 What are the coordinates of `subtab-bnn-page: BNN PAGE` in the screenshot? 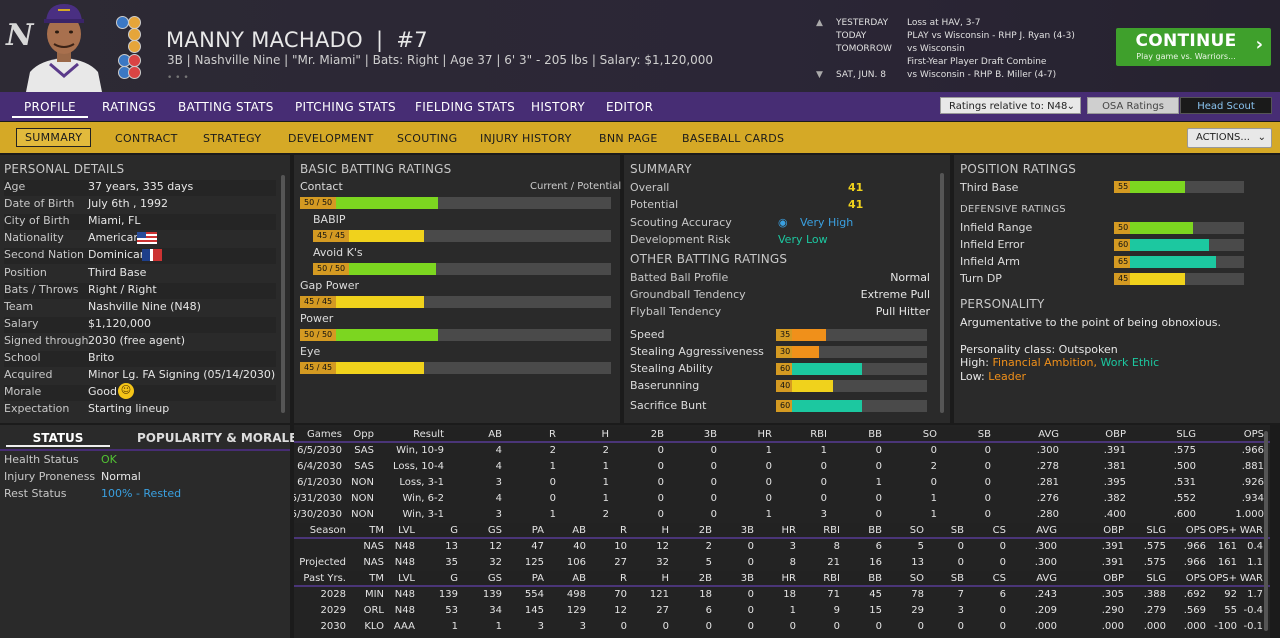 It's located at (628, 138).